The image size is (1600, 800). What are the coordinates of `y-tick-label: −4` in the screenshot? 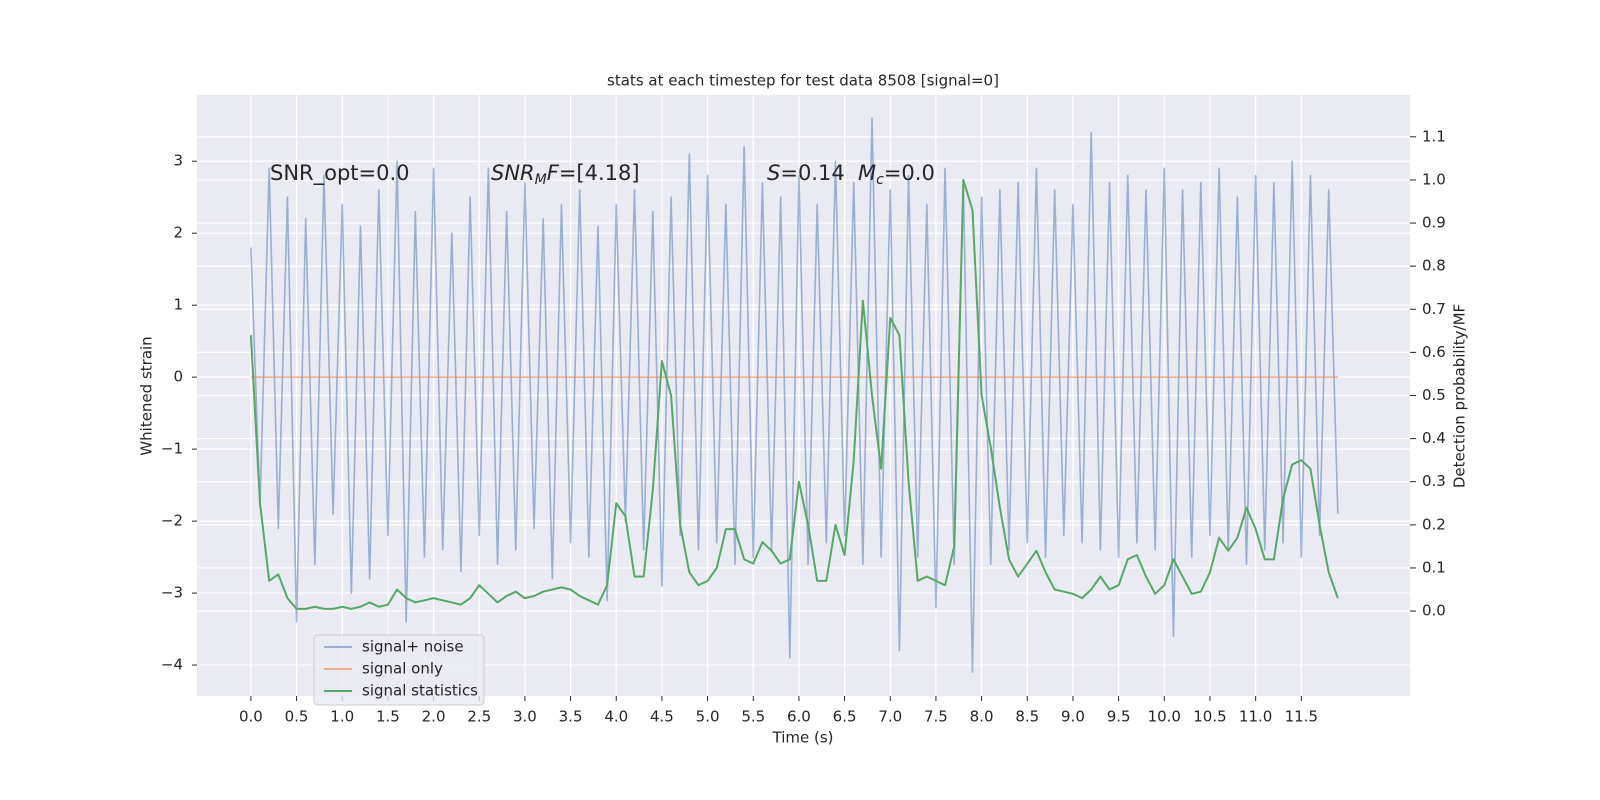 It's located at (172, 665).